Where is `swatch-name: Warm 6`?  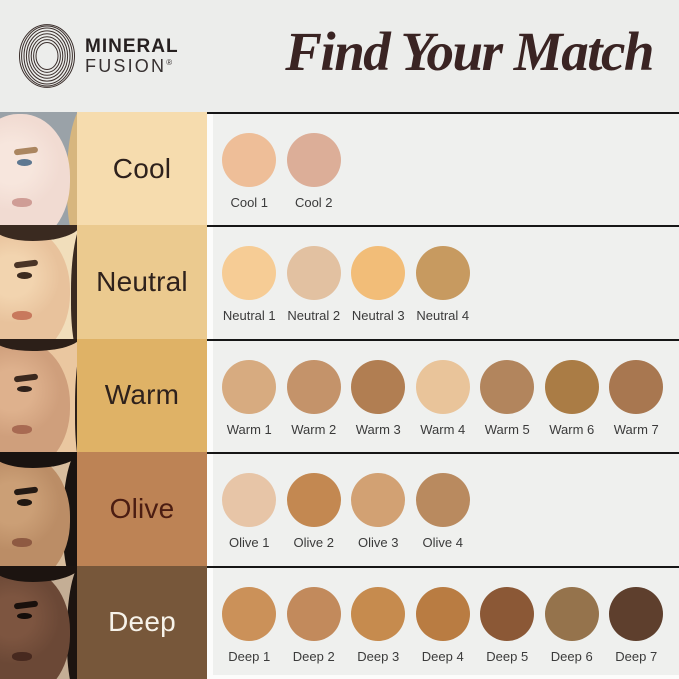 swatch-name: Warm 6 is located at coordinates (572, 429).